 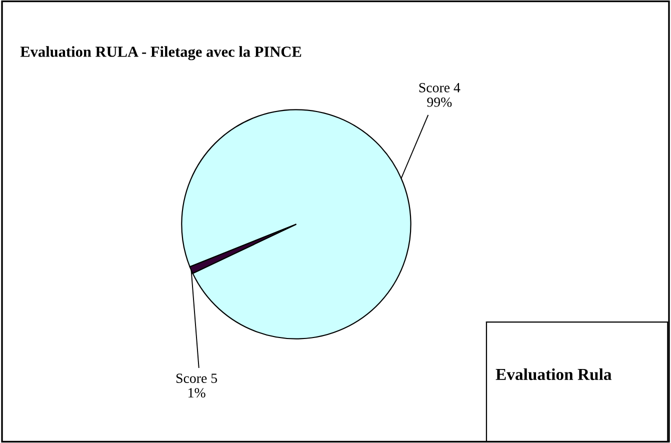 I want to click on chart-title: Evaluation RULA - Filetage avec la PINCE, so click(x=161, y=53).